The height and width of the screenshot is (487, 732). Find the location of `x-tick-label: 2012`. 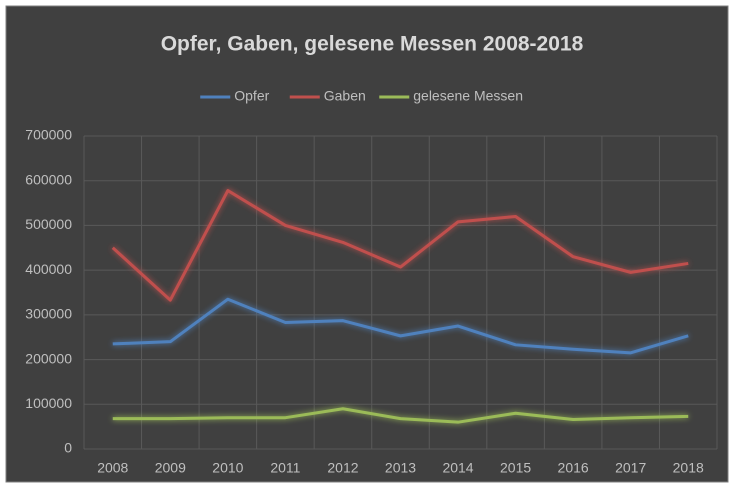

x-tick-label: 2012 is located at coordinates (342, 468).